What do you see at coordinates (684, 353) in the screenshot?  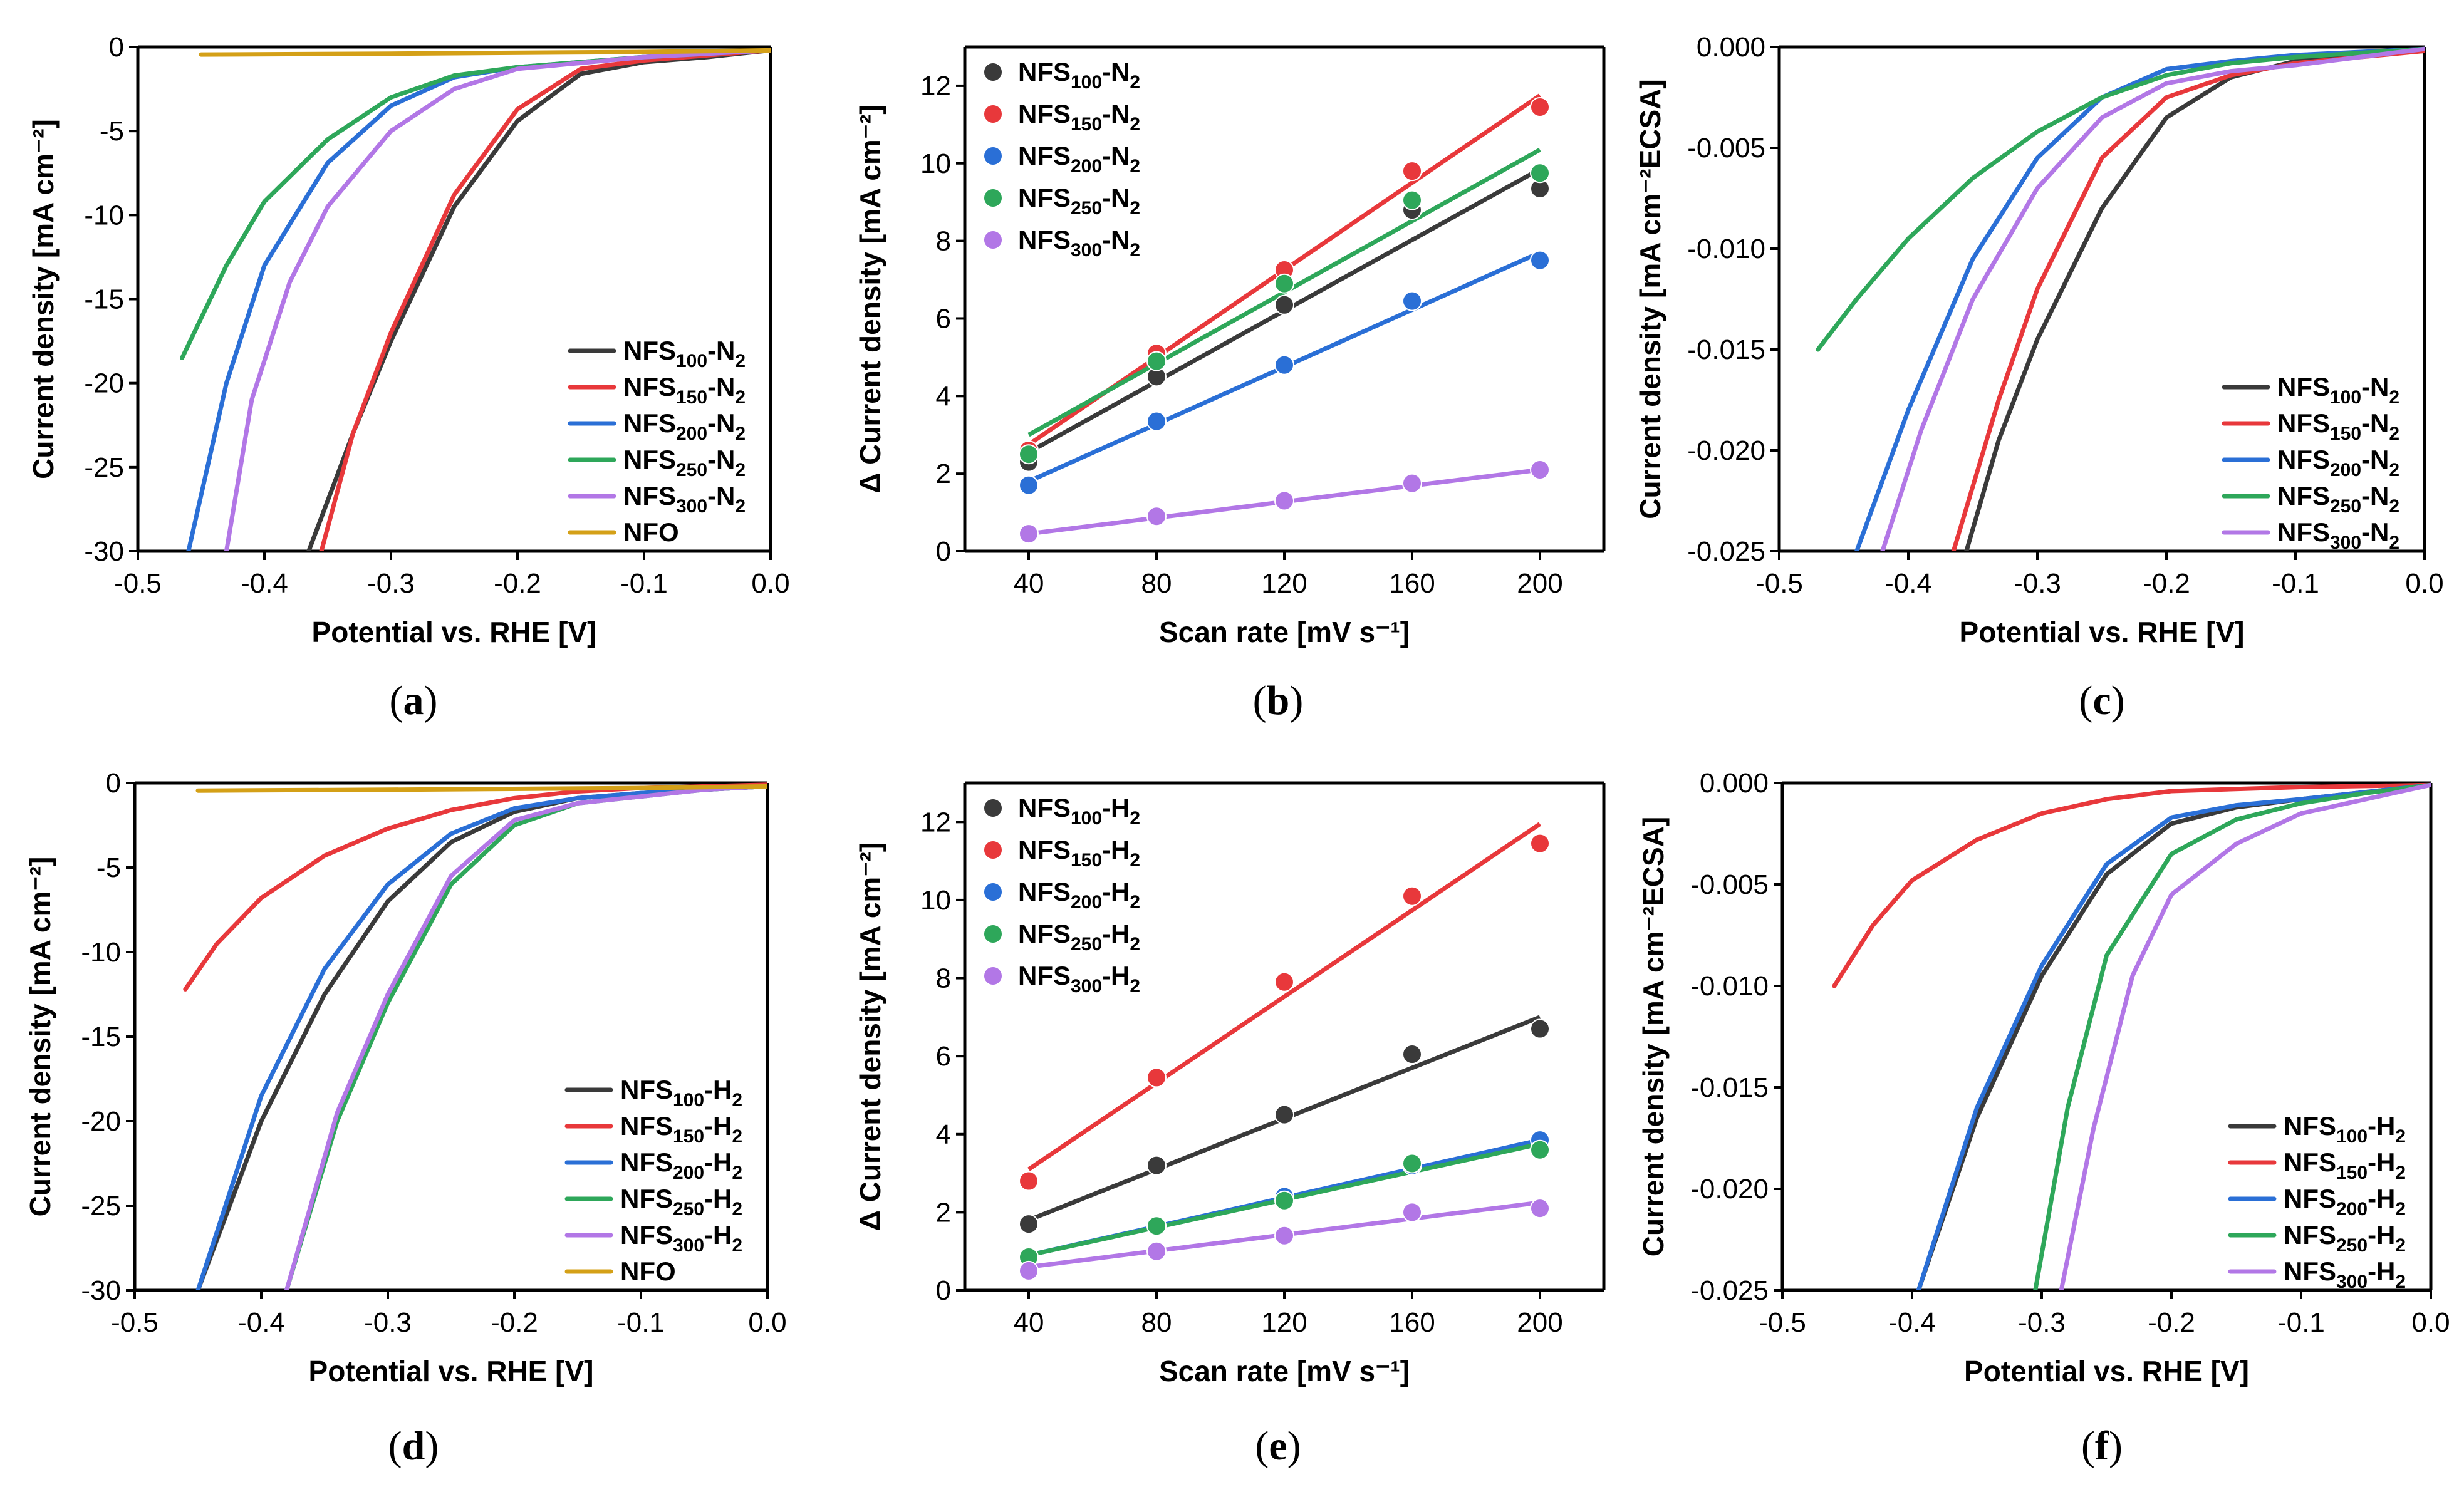 I see `legend-label: NFS100-N2` at bounding box center [684, 353].